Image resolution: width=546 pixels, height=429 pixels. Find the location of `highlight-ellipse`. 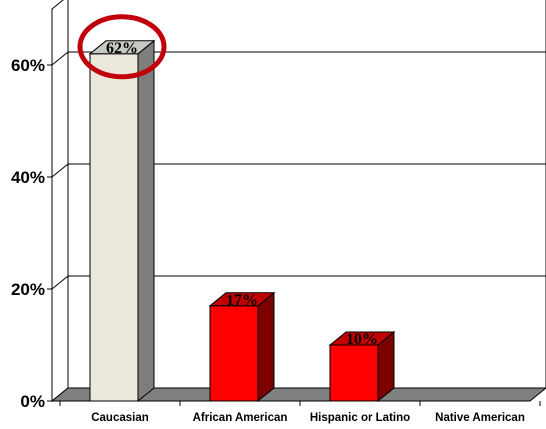

highlight-ellipse is located at coordinates (122, 47).